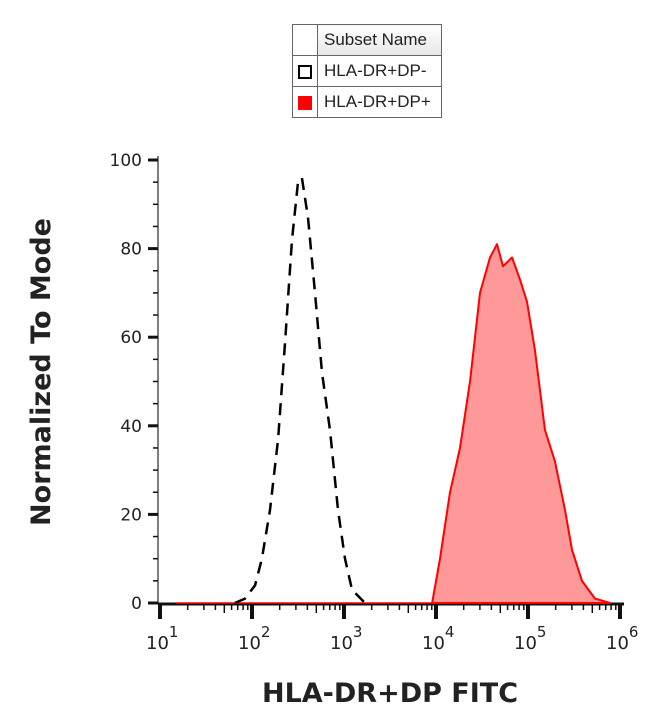 This screenshot has height=726, width=650. Describe the element at coordinates (41, 372) in the screenshot. I see `y-axis-label: Normalized To Mode` at that location.